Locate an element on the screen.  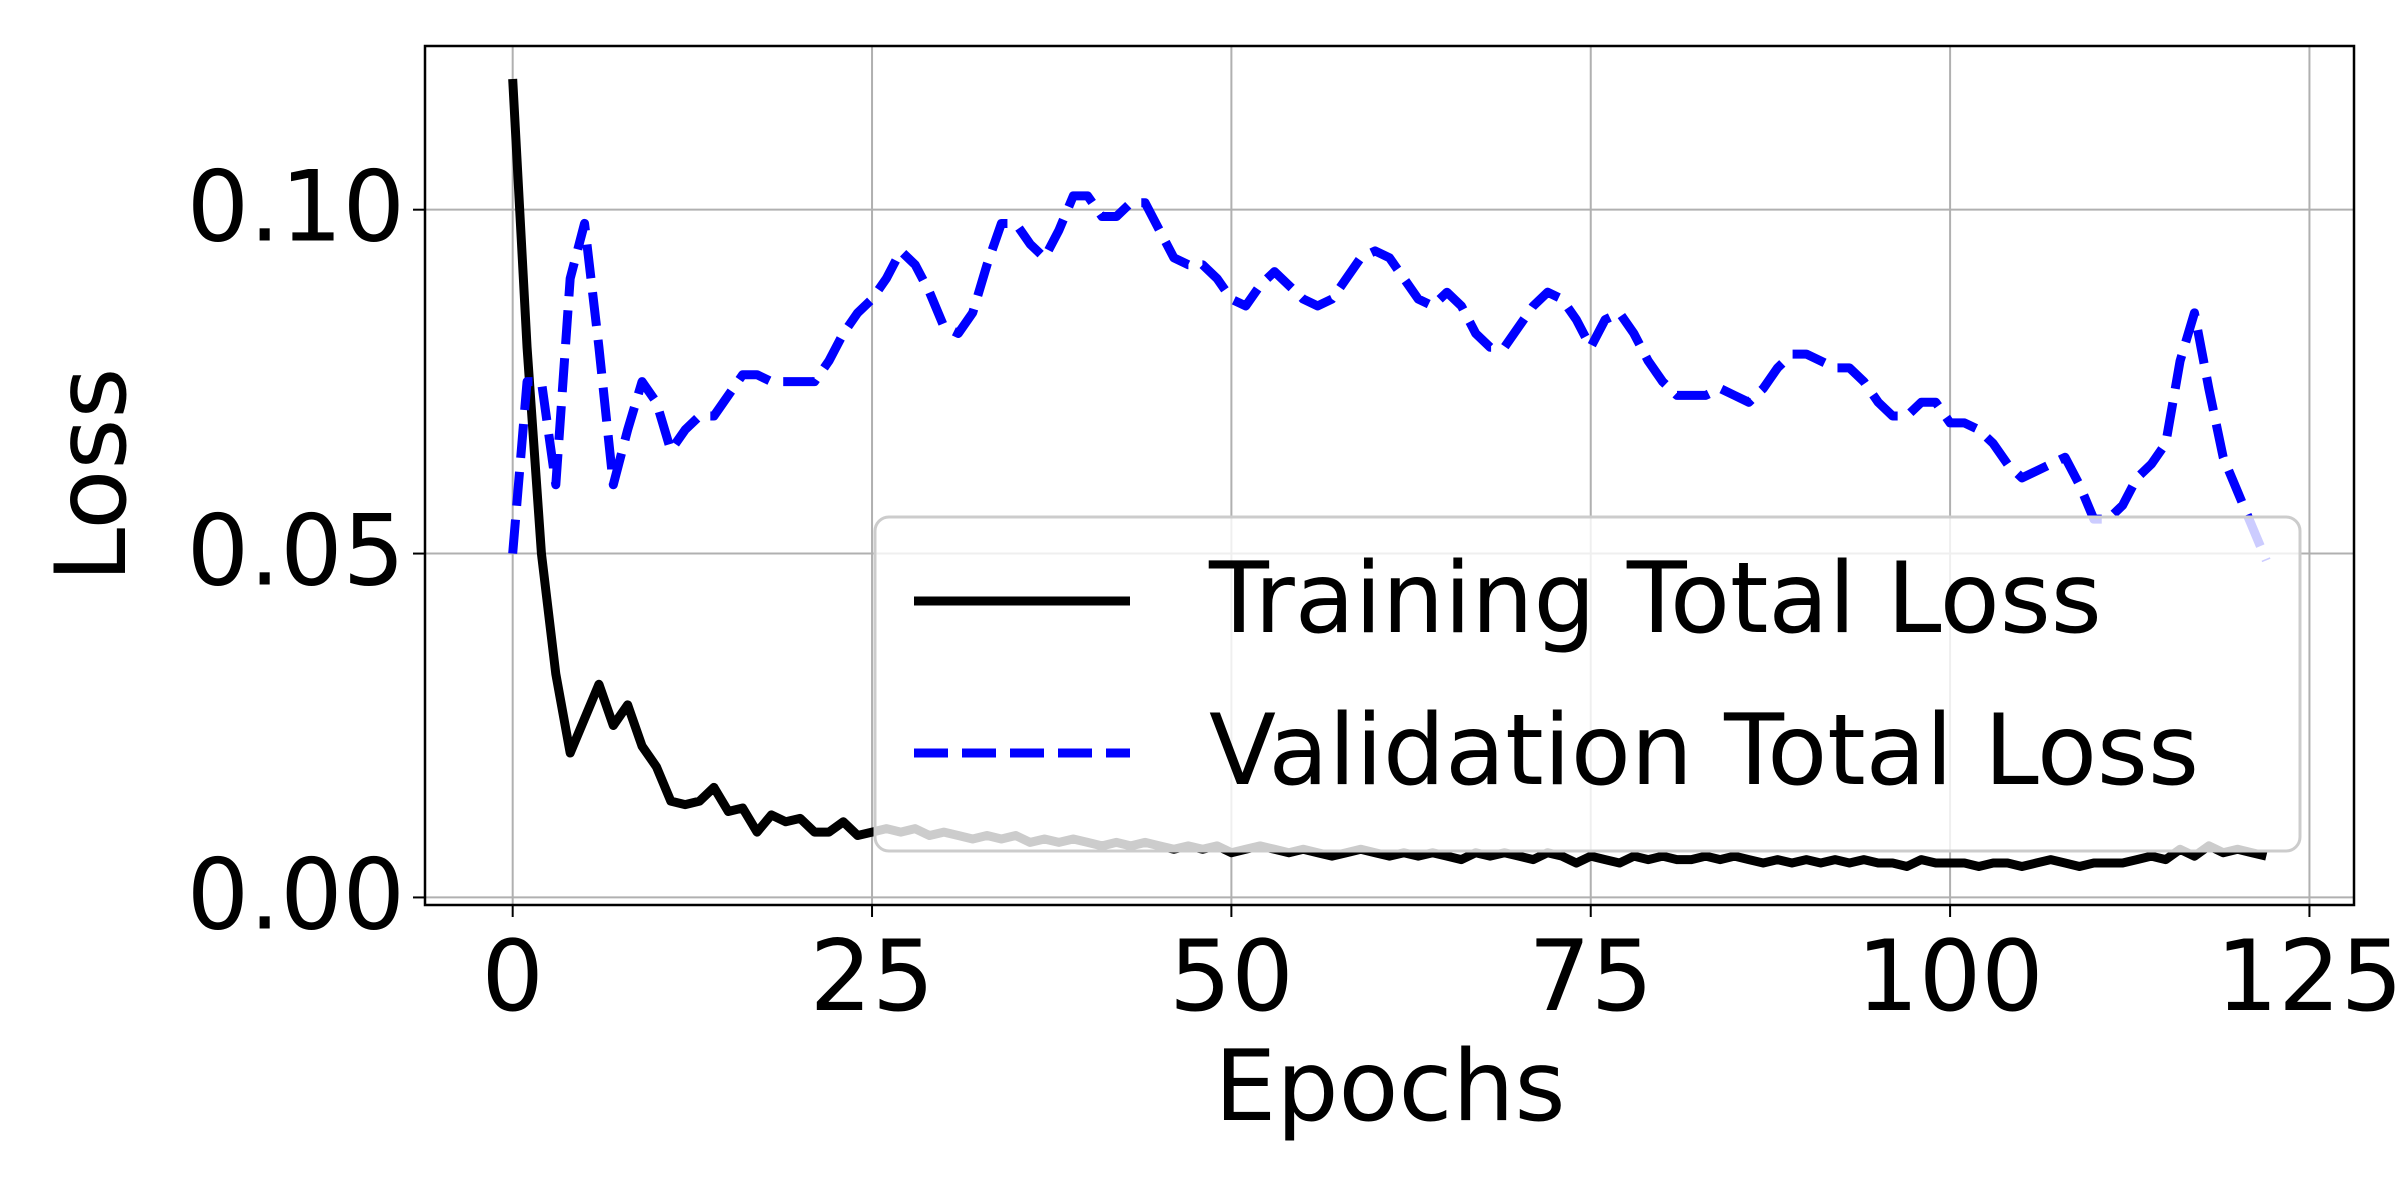
y-tick-label: 0.05 is located at coordinates (296, 551).